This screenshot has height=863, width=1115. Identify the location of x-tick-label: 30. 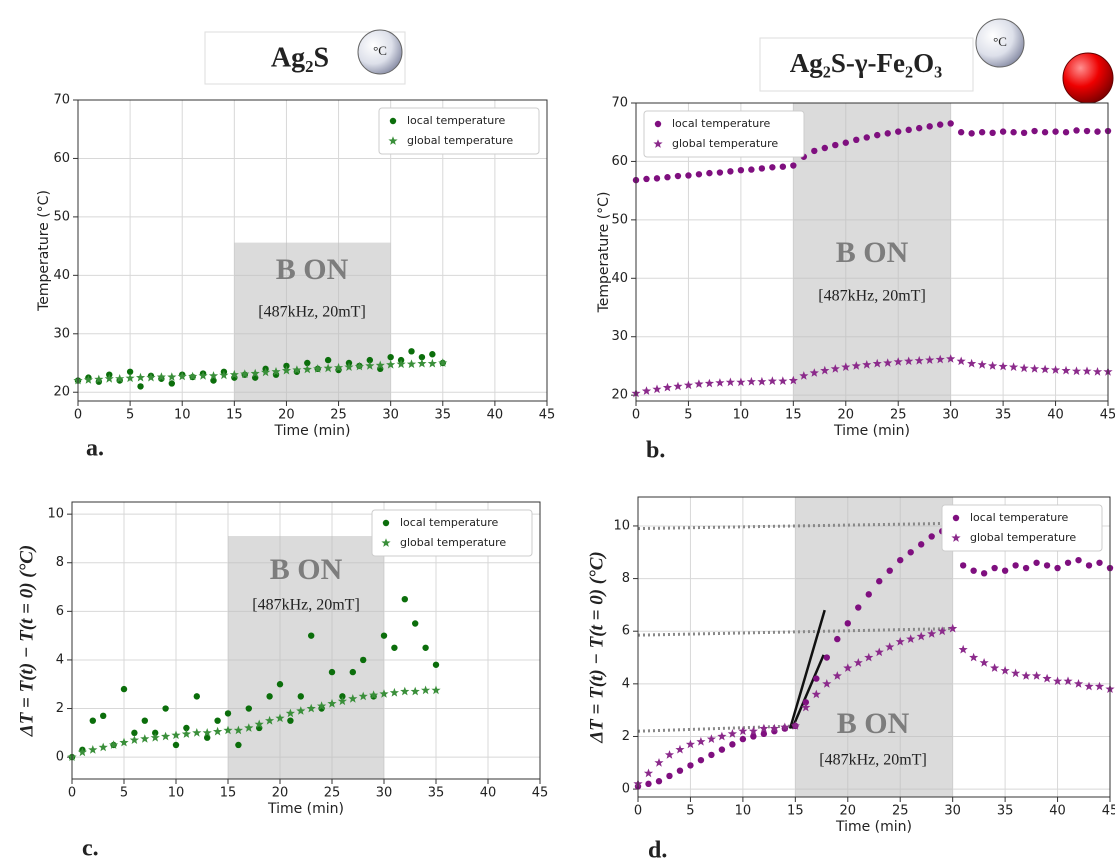
(950, 415).